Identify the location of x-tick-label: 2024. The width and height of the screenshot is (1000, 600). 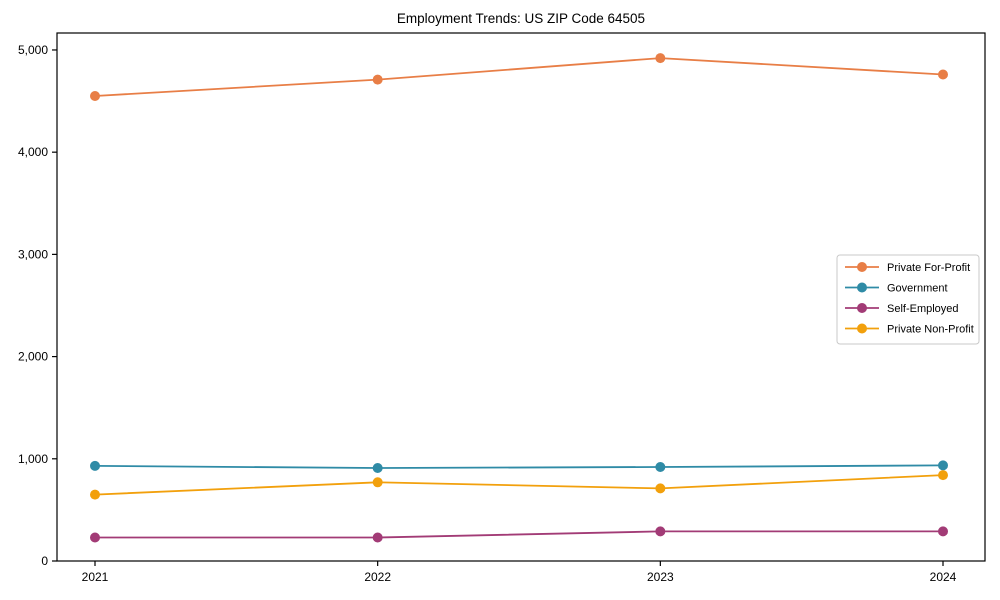
(943, 577).